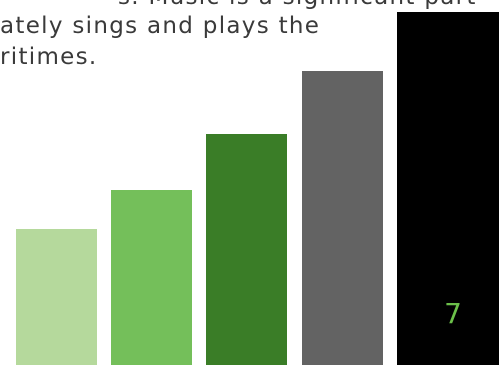 The image size is (499, 365). Describe the element at coordinates (56, 297) in the screenshot. I see `decorative-bar-light-green` at that location.